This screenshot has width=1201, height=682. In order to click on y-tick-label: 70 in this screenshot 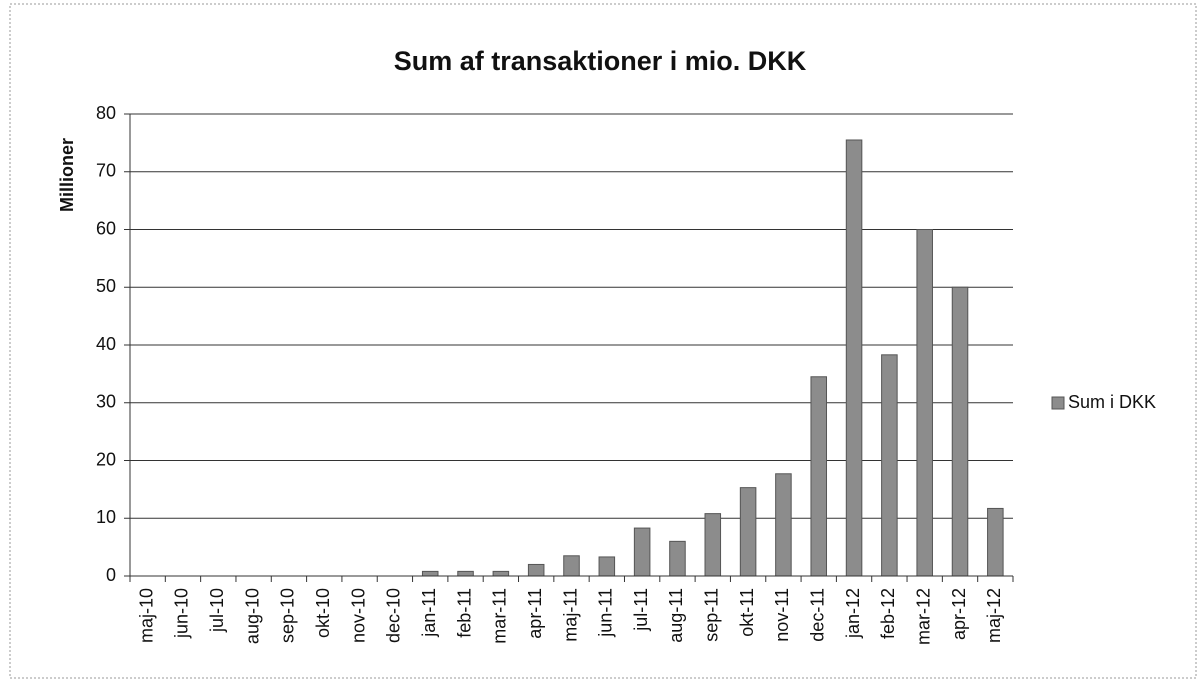, I will do `click(106, 171)`.